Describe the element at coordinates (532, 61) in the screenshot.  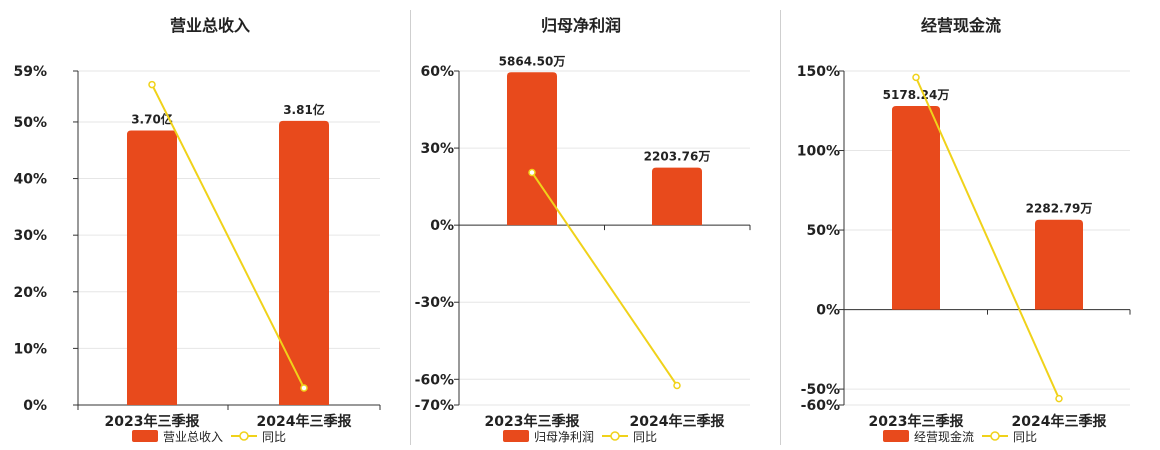
I see `bar-value-label: 5864.50万` at that location.